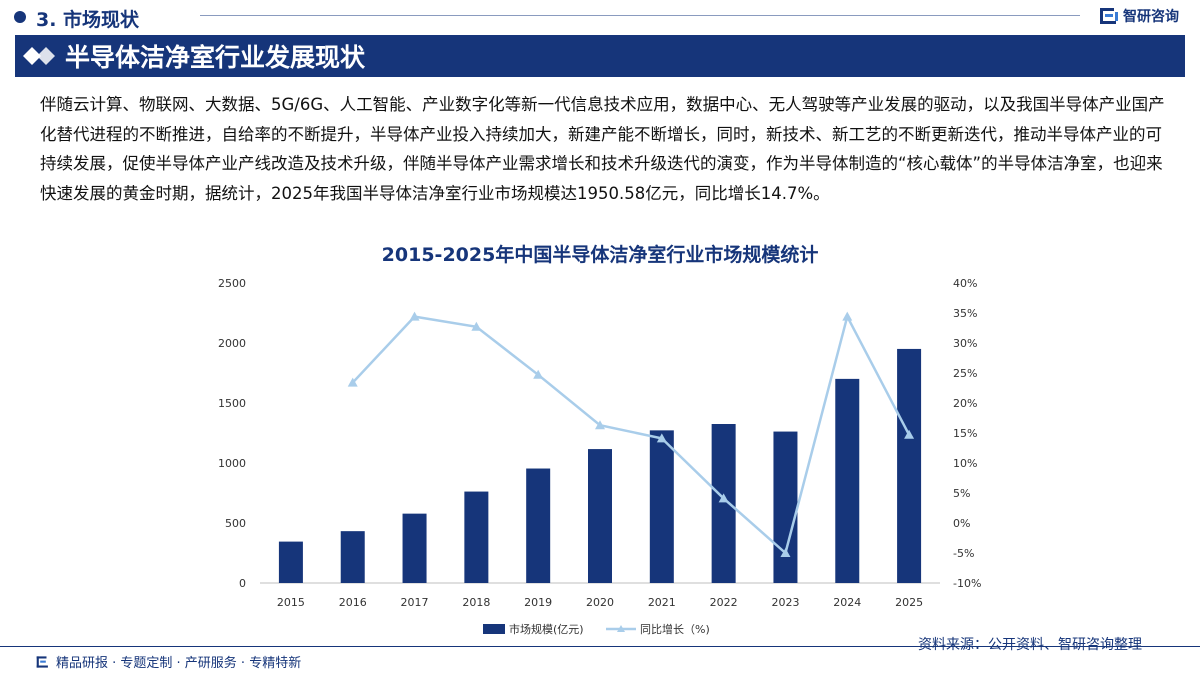 Image resolution: width=1200 pixels, height=674 pixels. What do you see at coordinates (965, 463) in the screenshot?
I see `right-axis-tick: 10%` at bounding box center [965, 463].